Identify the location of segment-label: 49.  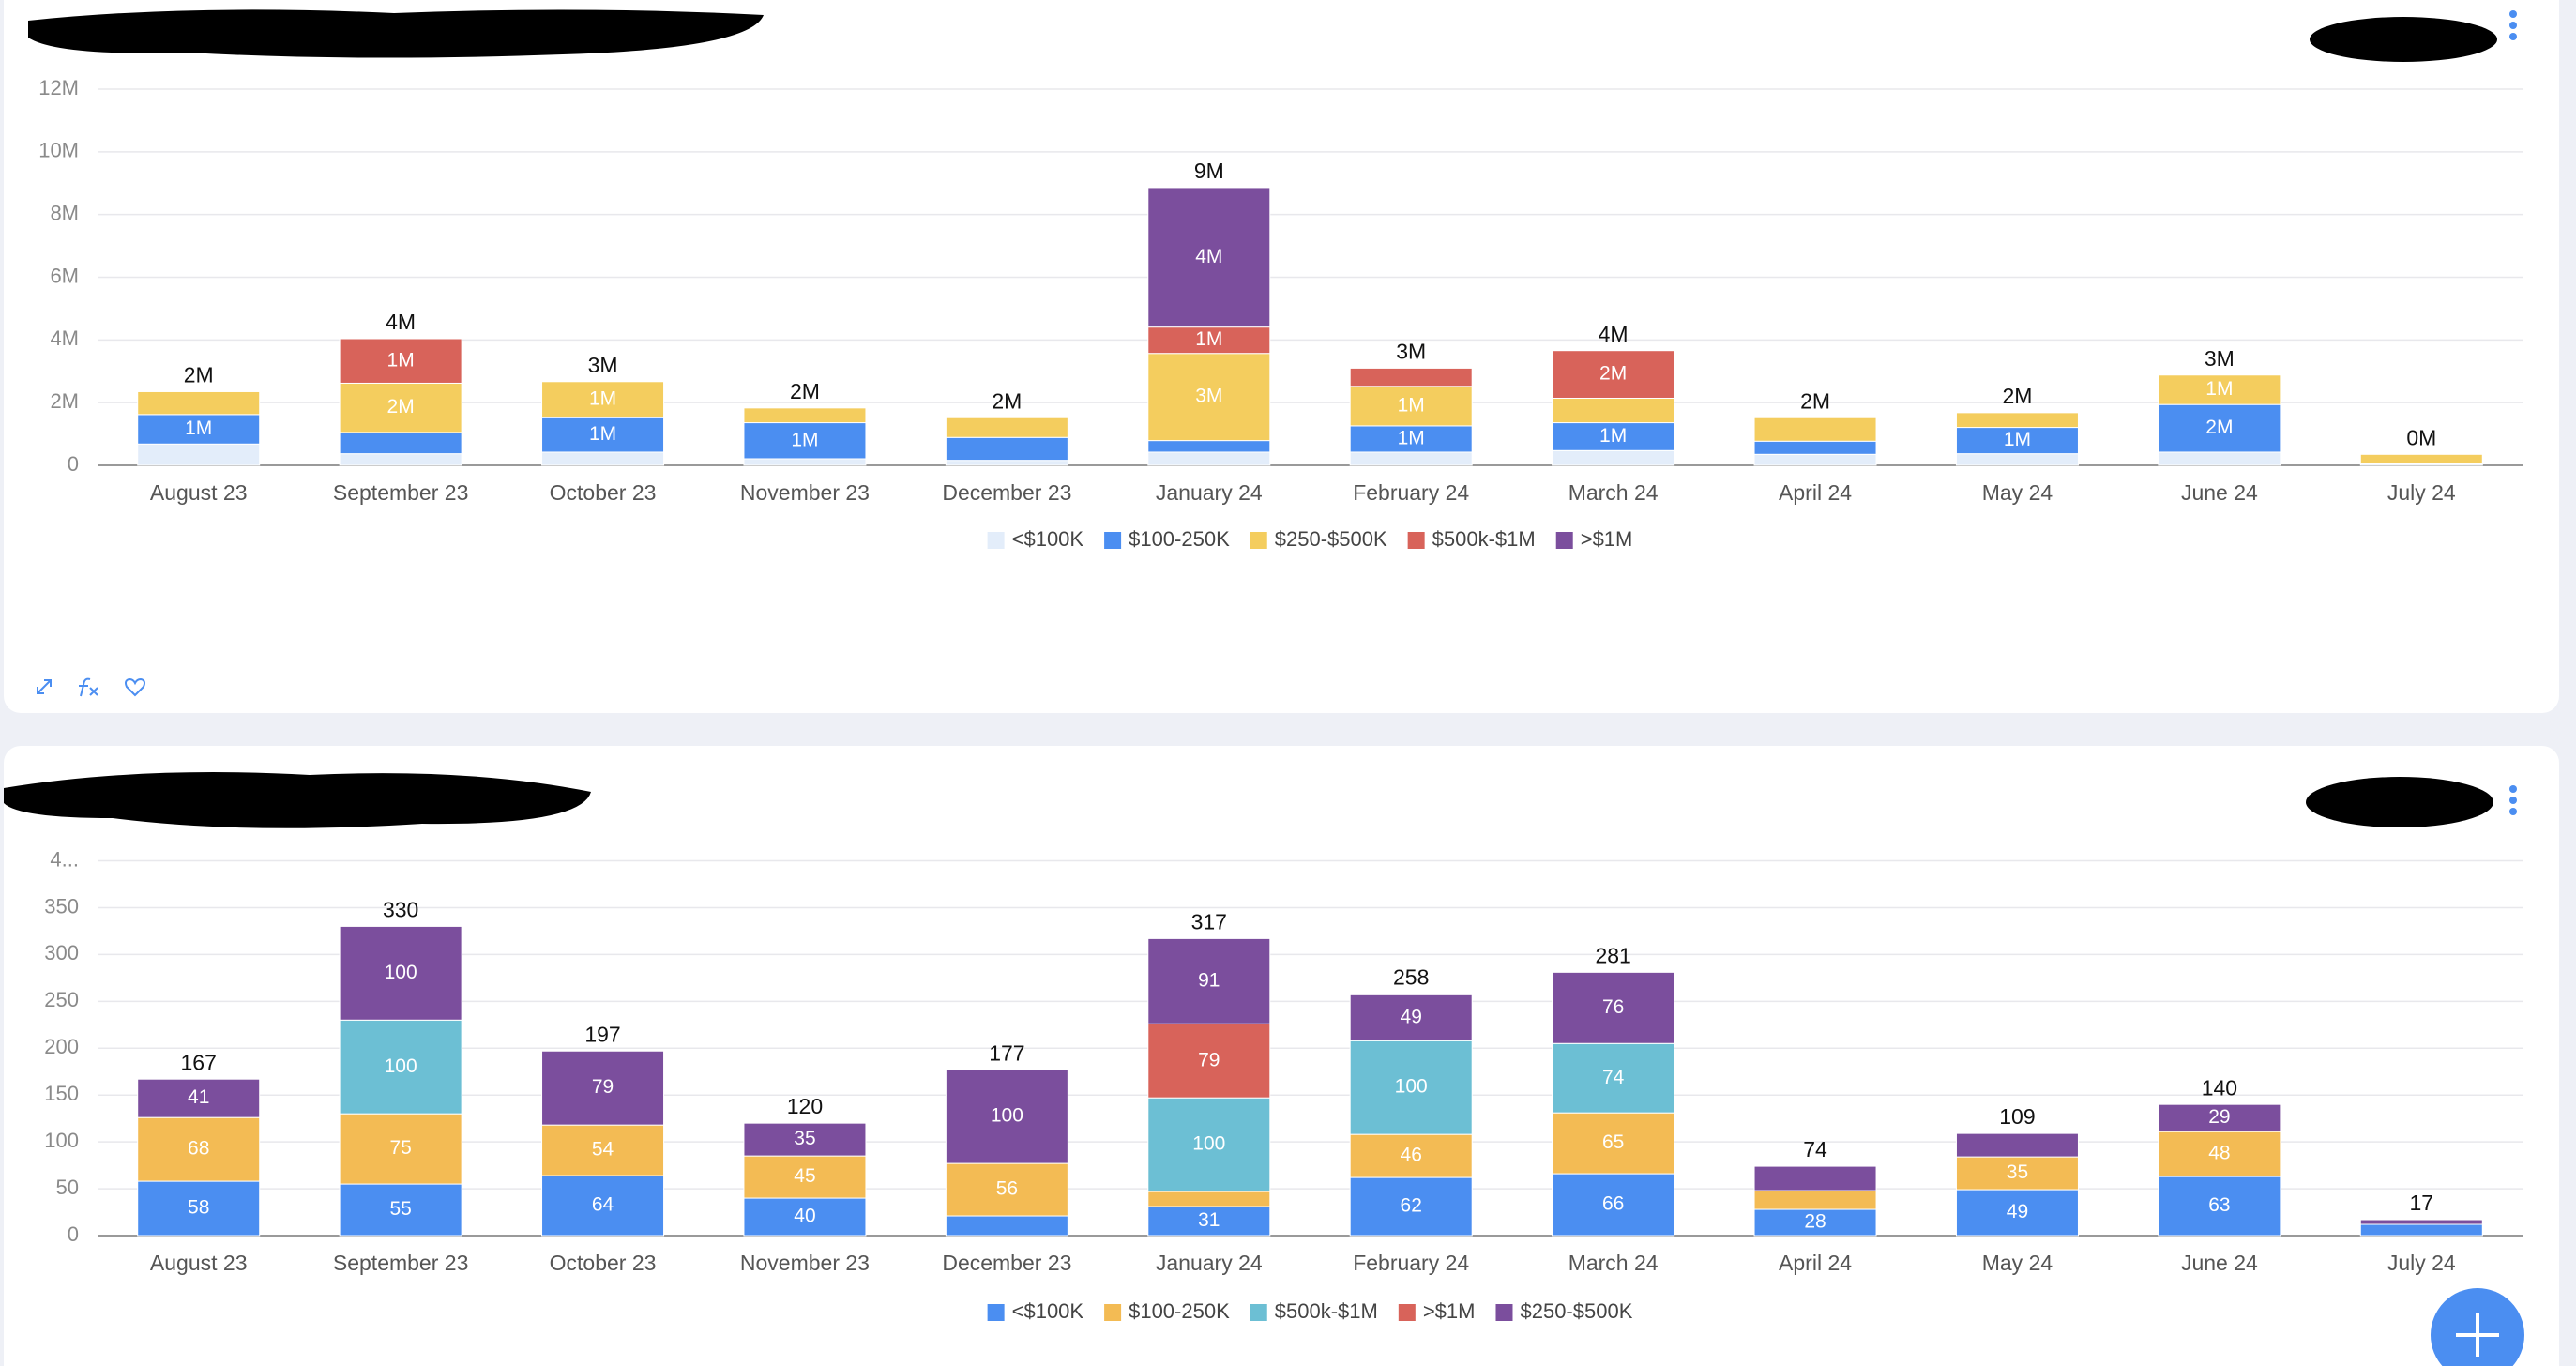
(2018, 1211).